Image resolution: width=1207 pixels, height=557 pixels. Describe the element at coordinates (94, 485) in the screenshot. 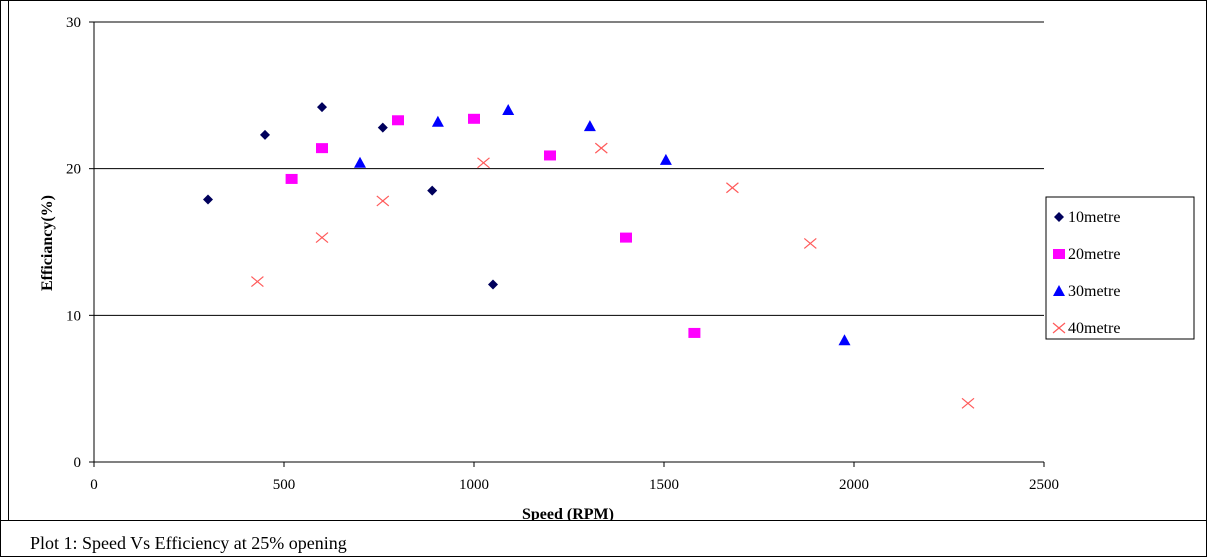

I see `x-tick-label-0: 0` at that location.